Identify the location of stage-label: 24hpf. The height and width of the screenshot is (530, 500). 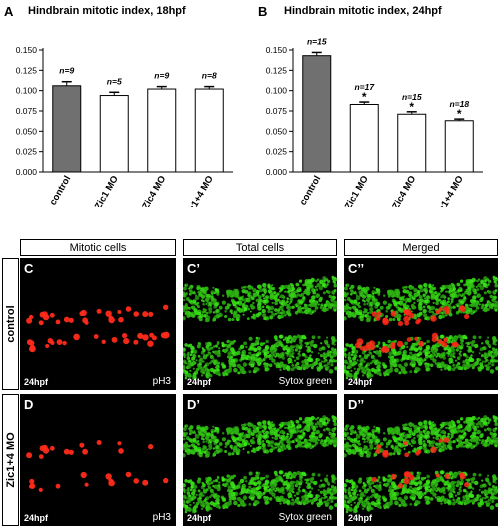
(199, 518).